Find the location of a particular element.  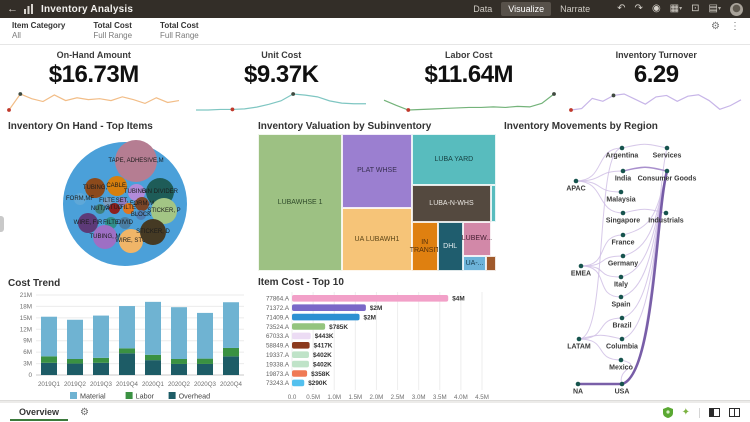

treemap-tile-luba-yard: LUBA YARD is located at coordinates (453, 160).